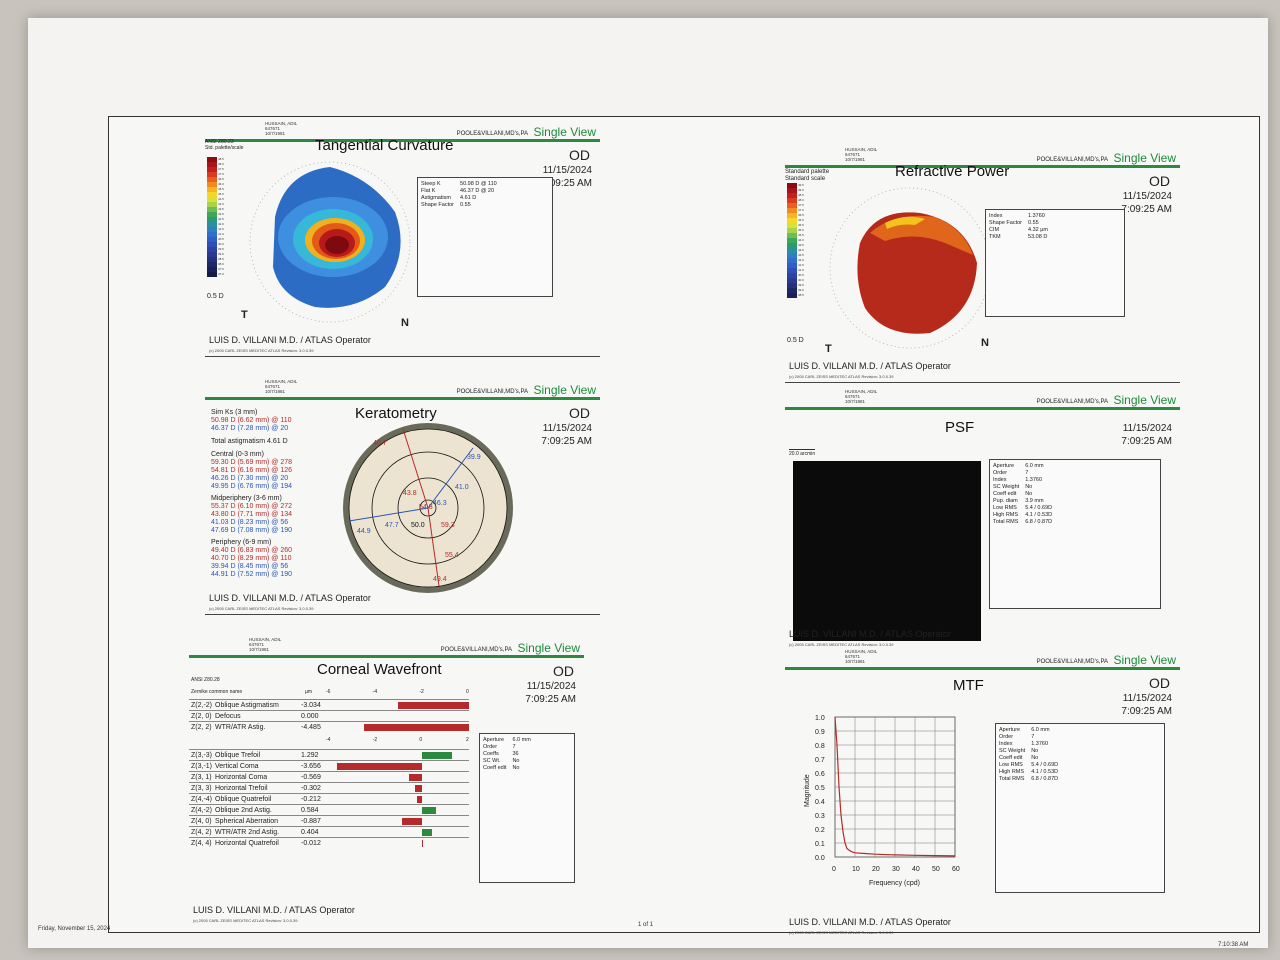  Describe the element at coordinates (215, 269) in the screenshot. I see `scale-step-value: 37.5` at that location.